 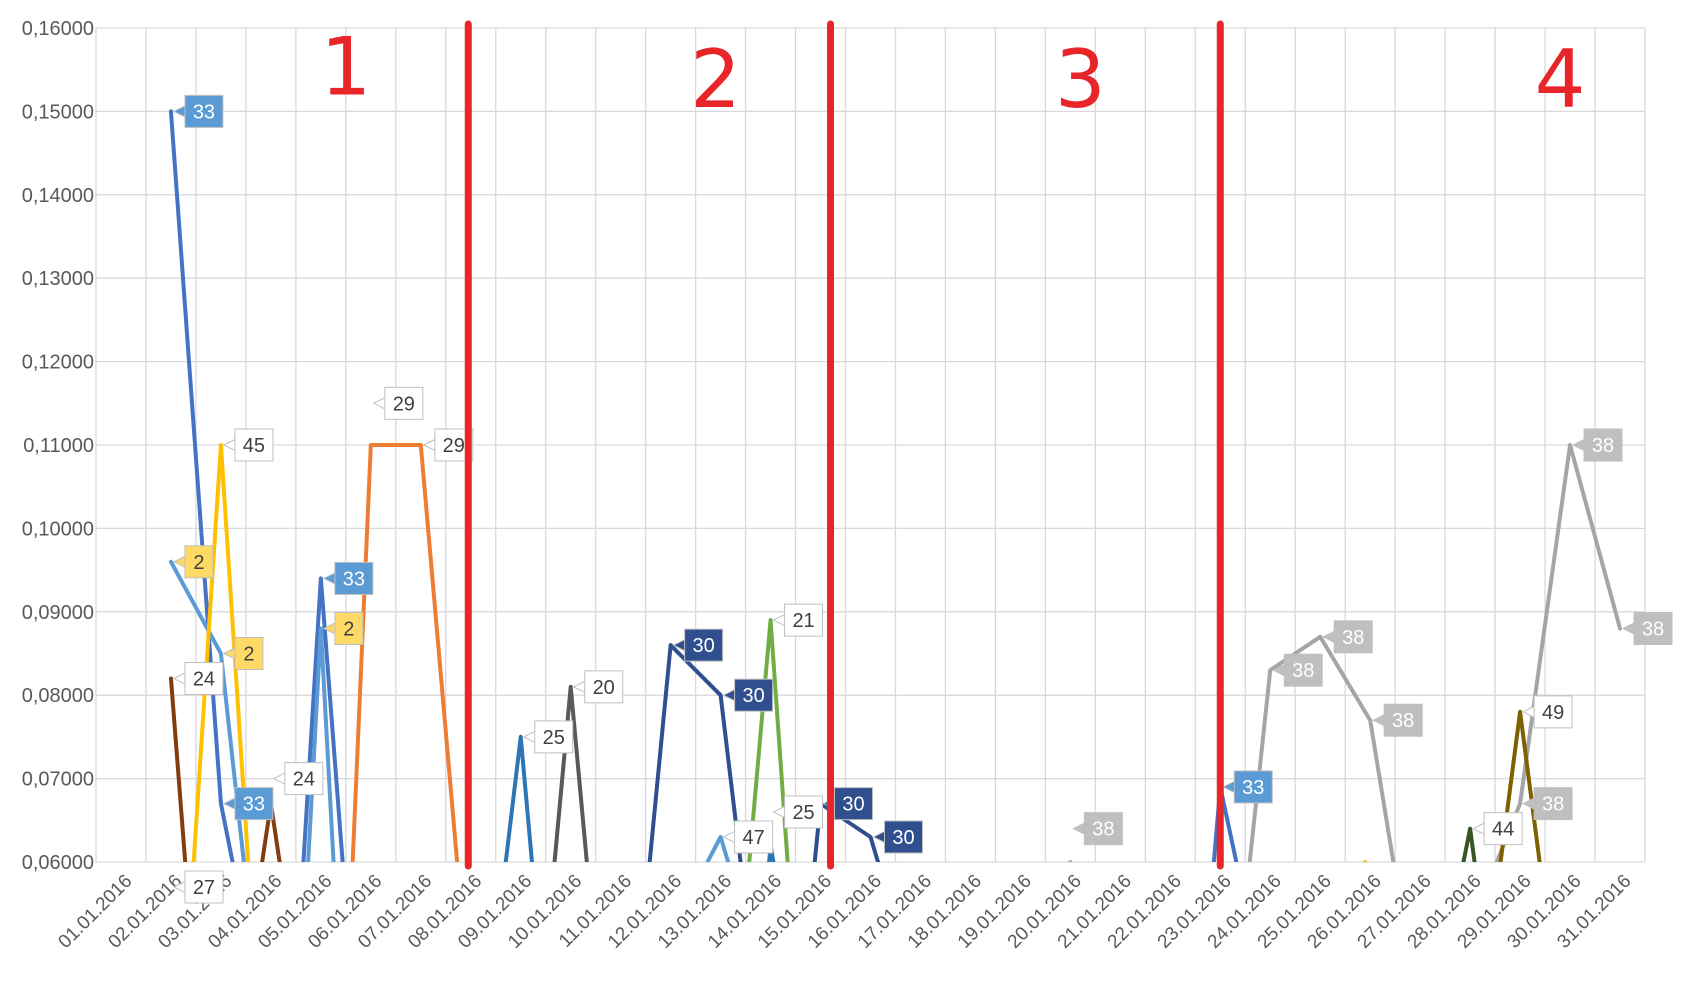 I want to click on data-label: 49, so click(x=1547, y=712).